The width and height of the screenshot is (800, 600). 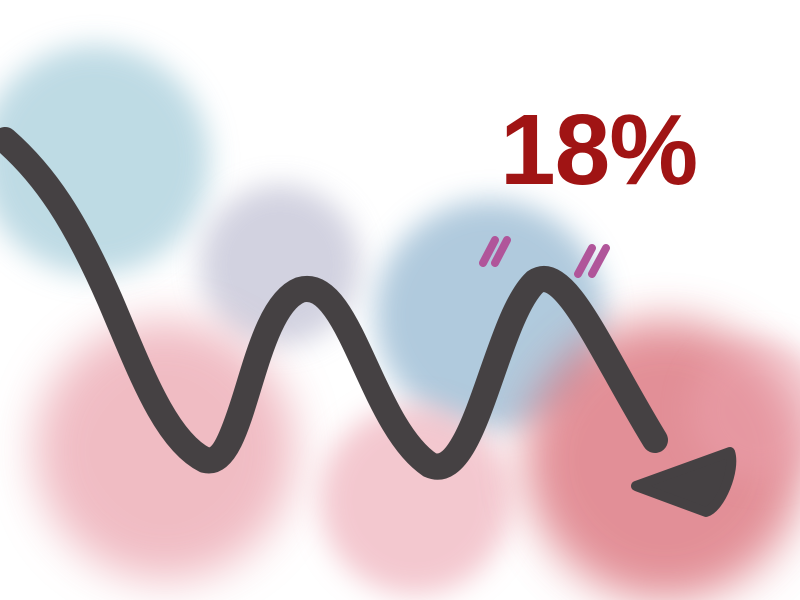 I want to click on tick-pair-right, so click(x=592, y=261).